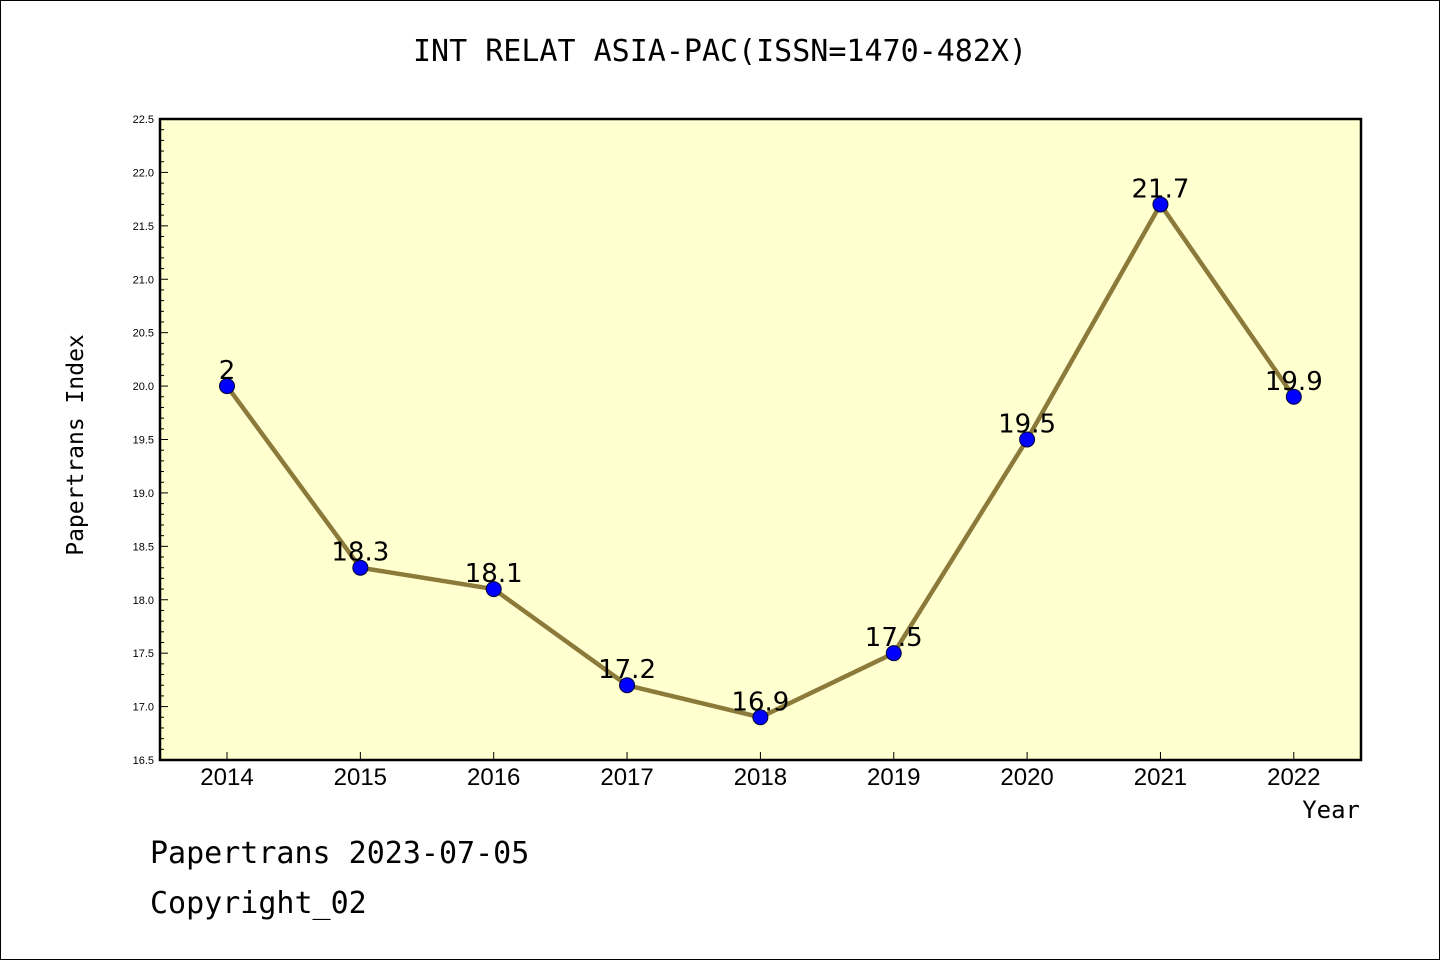  What do you see at coordinates (627, 670) in the screenshot?
I see `data-label: 17.2` at bounding box center [627, 670].